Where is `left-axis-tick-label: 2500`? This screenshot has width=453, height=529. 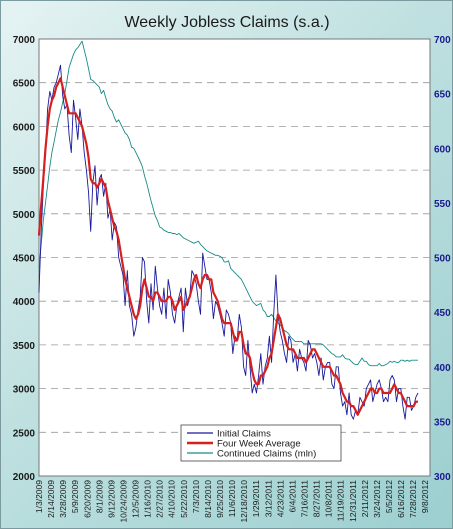 left-axis-tick-label: 2500 is located at coordinates (24, 433).